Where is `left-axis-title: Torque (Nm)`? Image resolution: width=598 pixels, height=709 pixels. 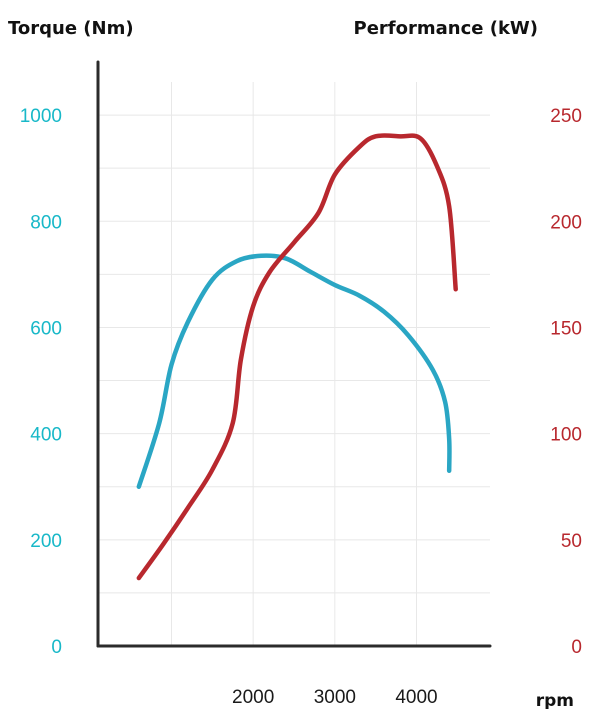
left-axis-title: Torque (Nm) is located at coordinates (71, 28).